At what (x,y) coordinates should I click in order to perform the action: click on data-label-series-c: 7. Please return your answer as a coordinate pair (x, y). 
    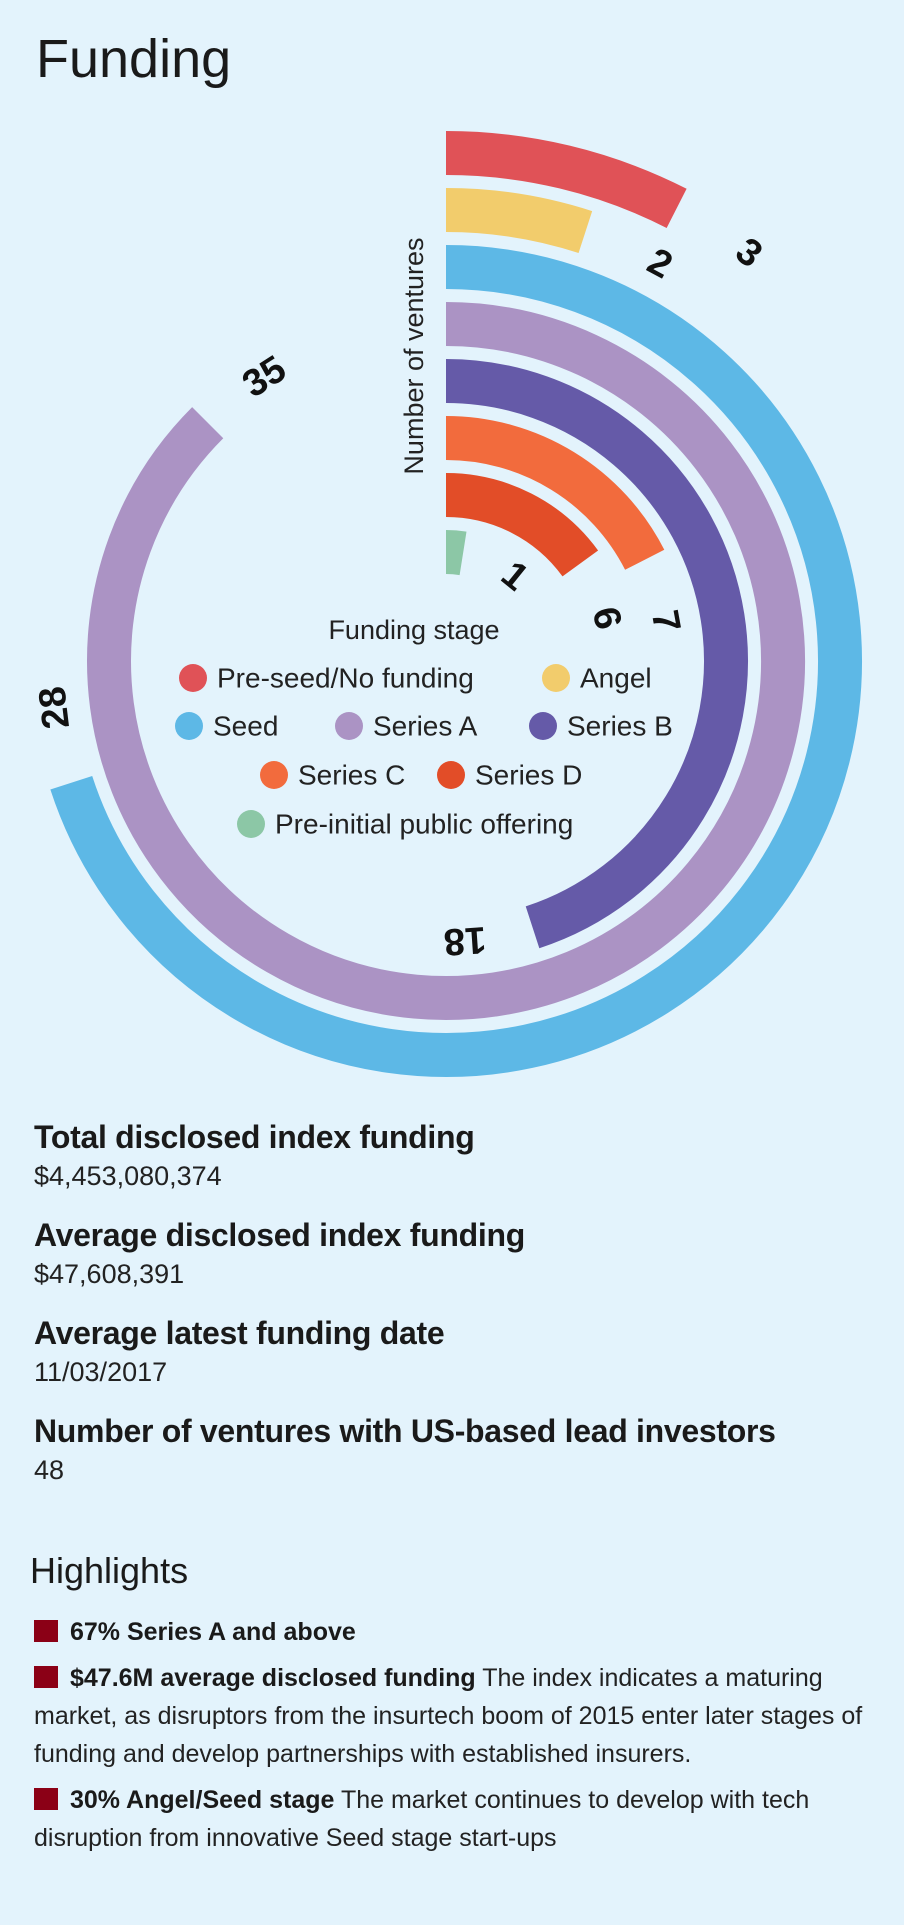
    Looking at the image, I should click on (665, 621).